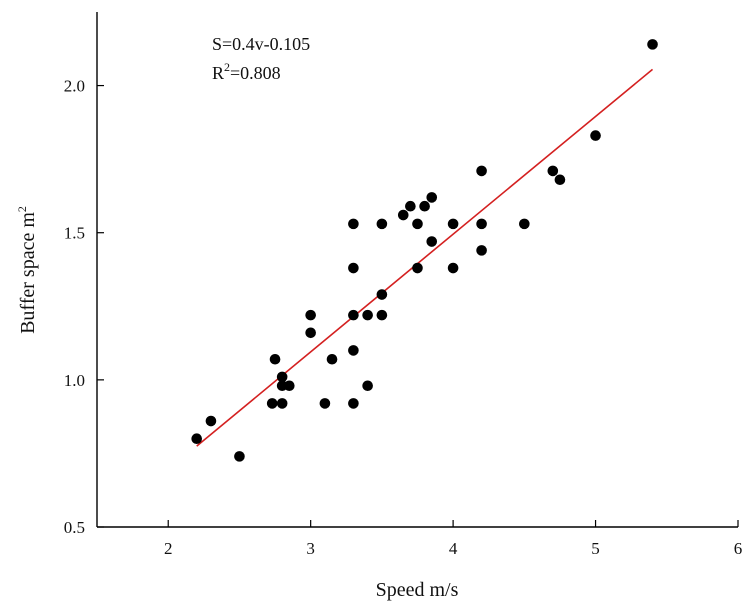 The height and width of the screenshot is (605, 742). Describe the element at coordinates (417, 590) in the screenshot. I see `x-axis-title: Speed m/s` at that location.